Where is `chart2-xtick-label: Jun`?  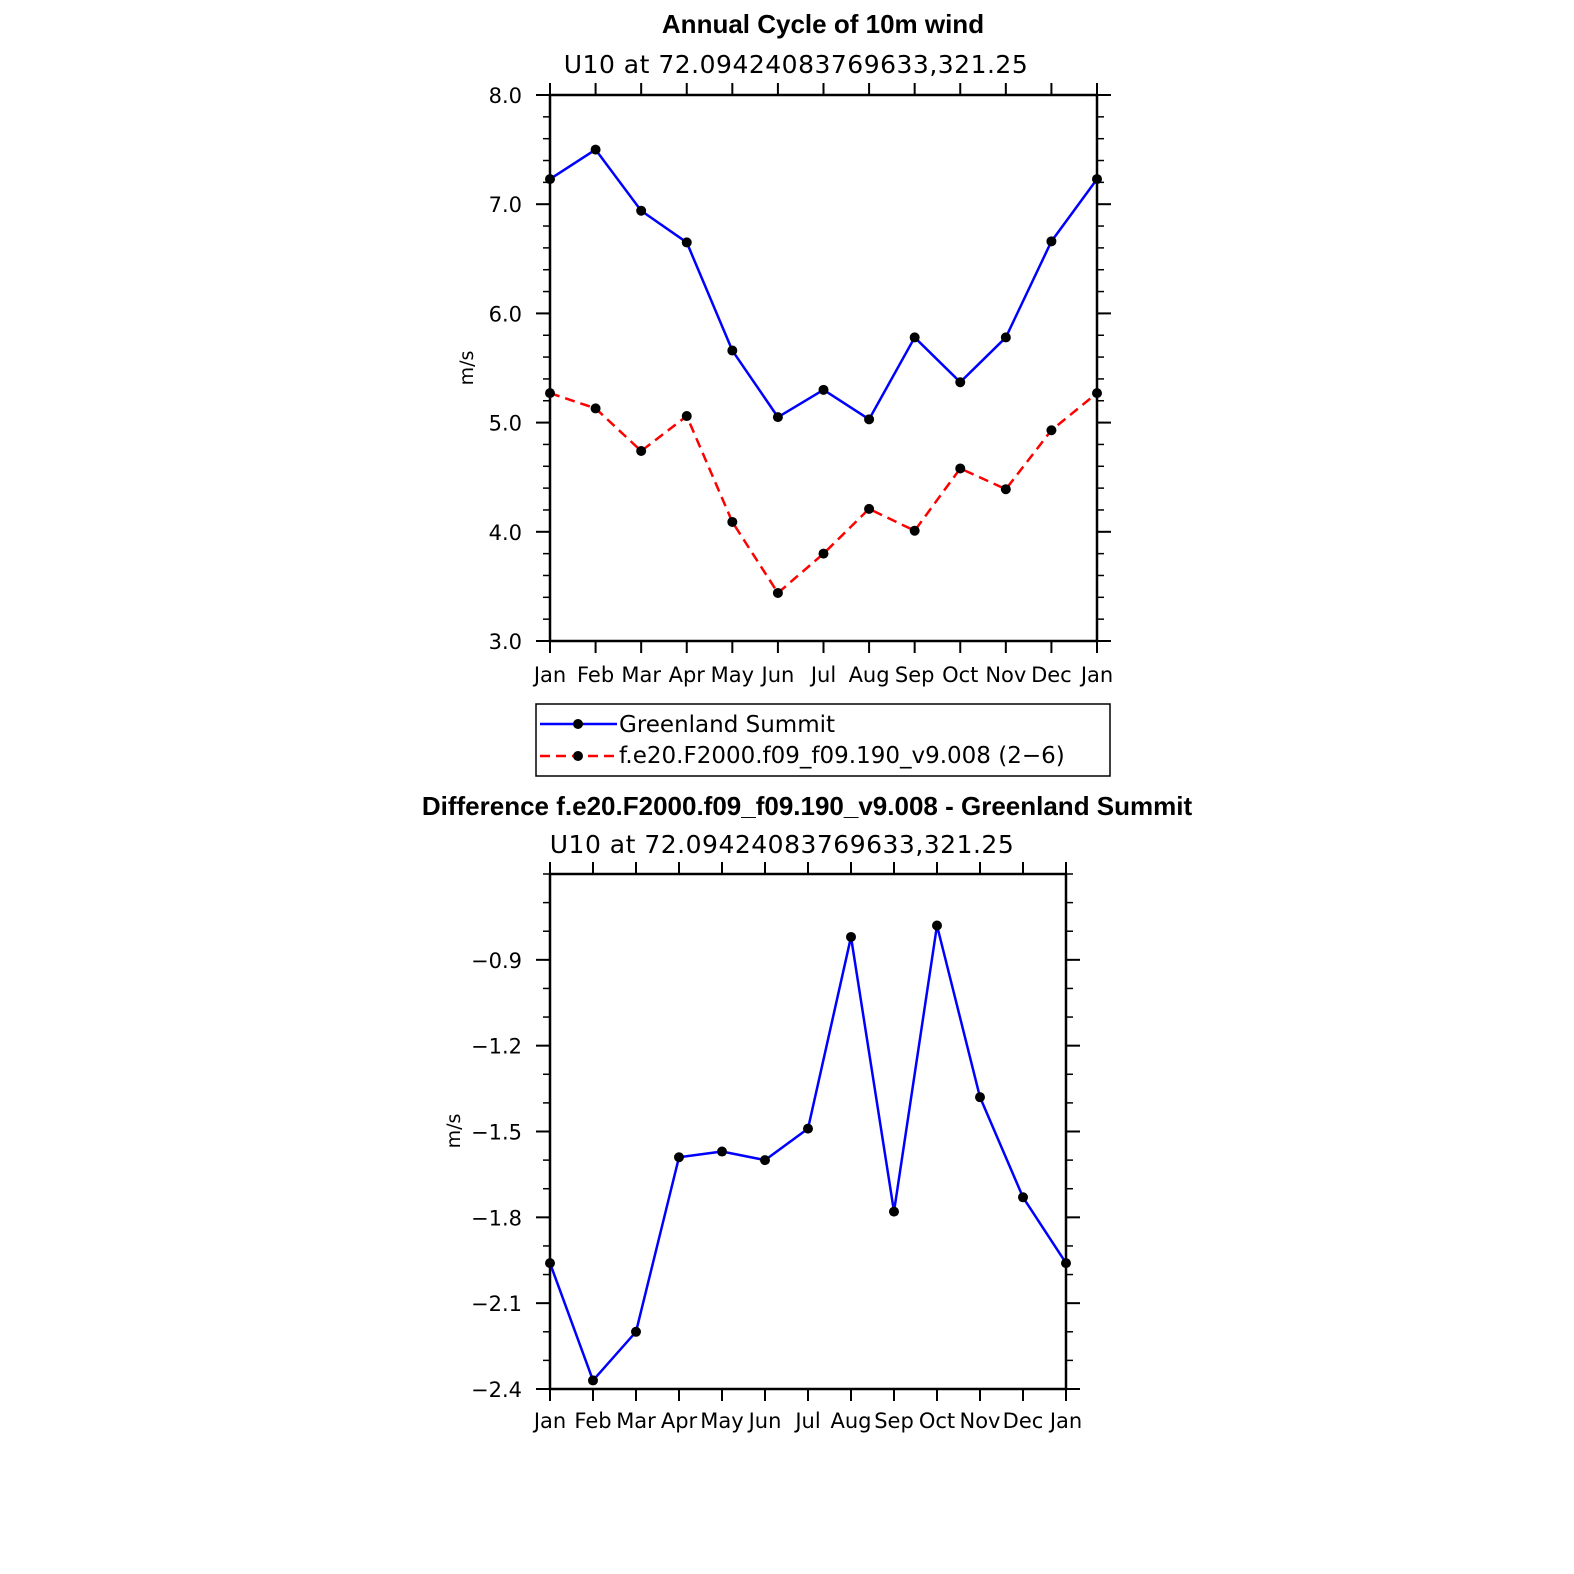
chart2-xtick-label: Jun is located at coordinates (764, 1421).